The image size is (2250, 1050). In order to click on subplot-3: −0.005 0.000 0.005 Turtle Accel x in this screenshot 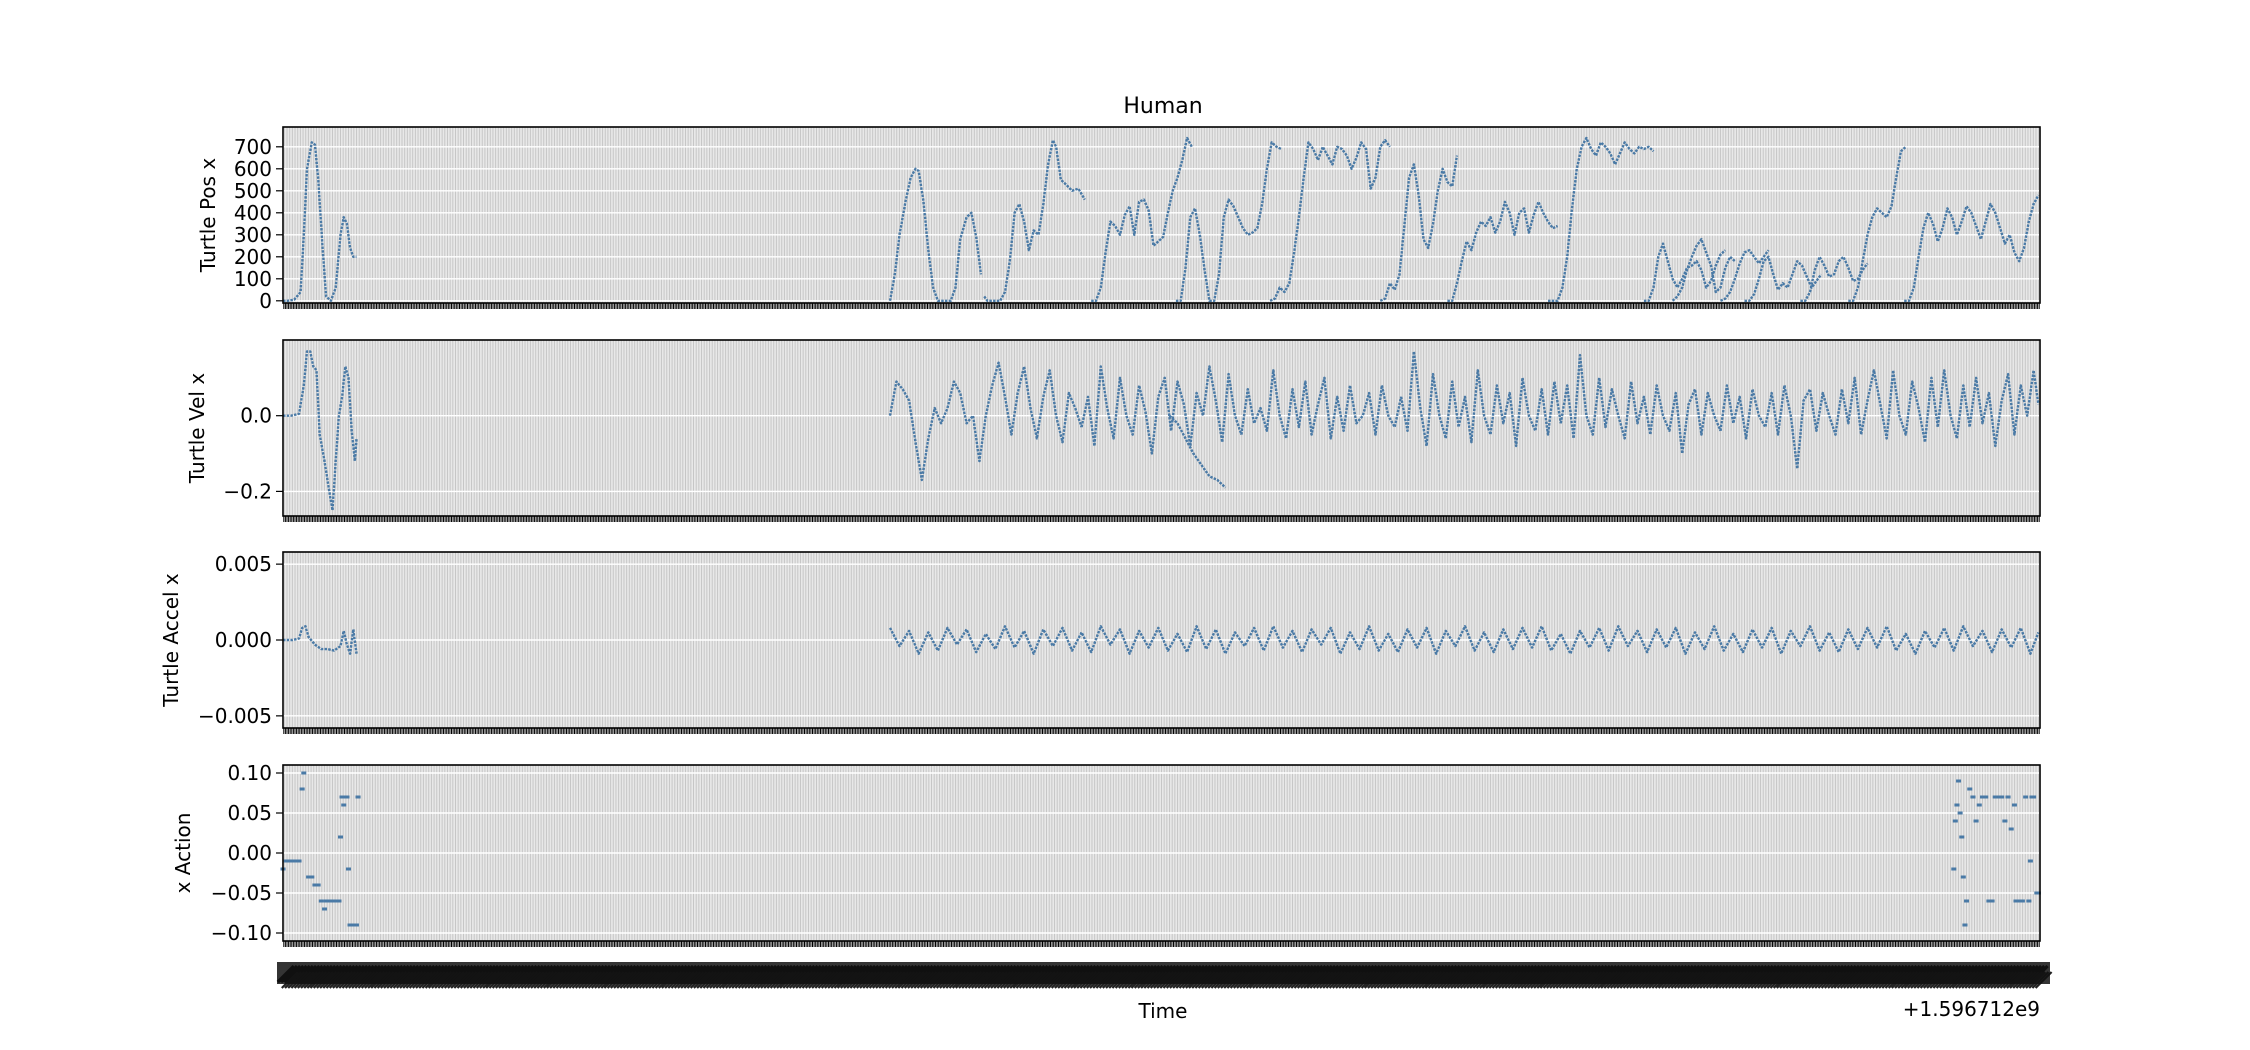, I will do `click(1100, 642)`.